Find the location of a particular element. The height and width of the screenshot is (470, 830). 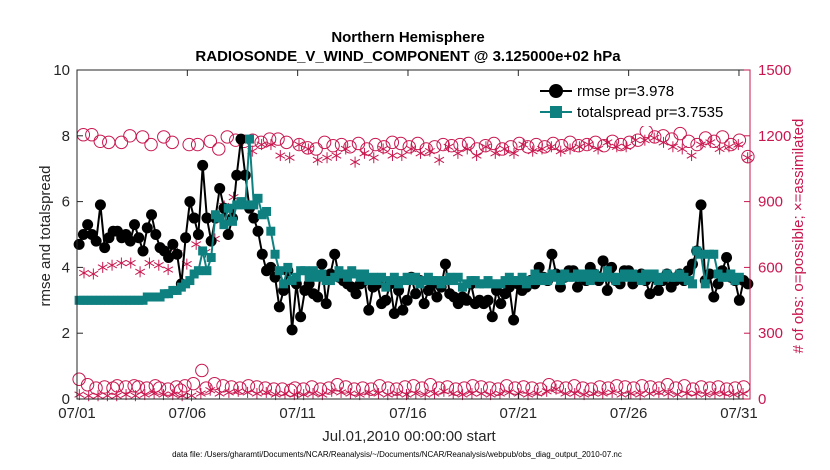

y-left-tick-label: 6 is located at coordinates (66, 202).